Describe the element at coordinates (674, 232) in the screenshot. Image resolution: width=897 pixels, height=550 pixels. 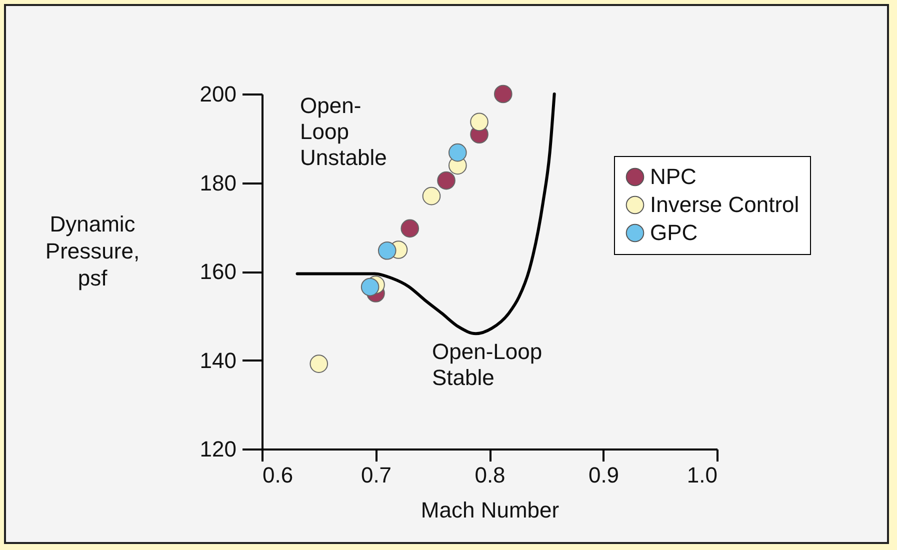
I see `legend-label: GPC` at that location.